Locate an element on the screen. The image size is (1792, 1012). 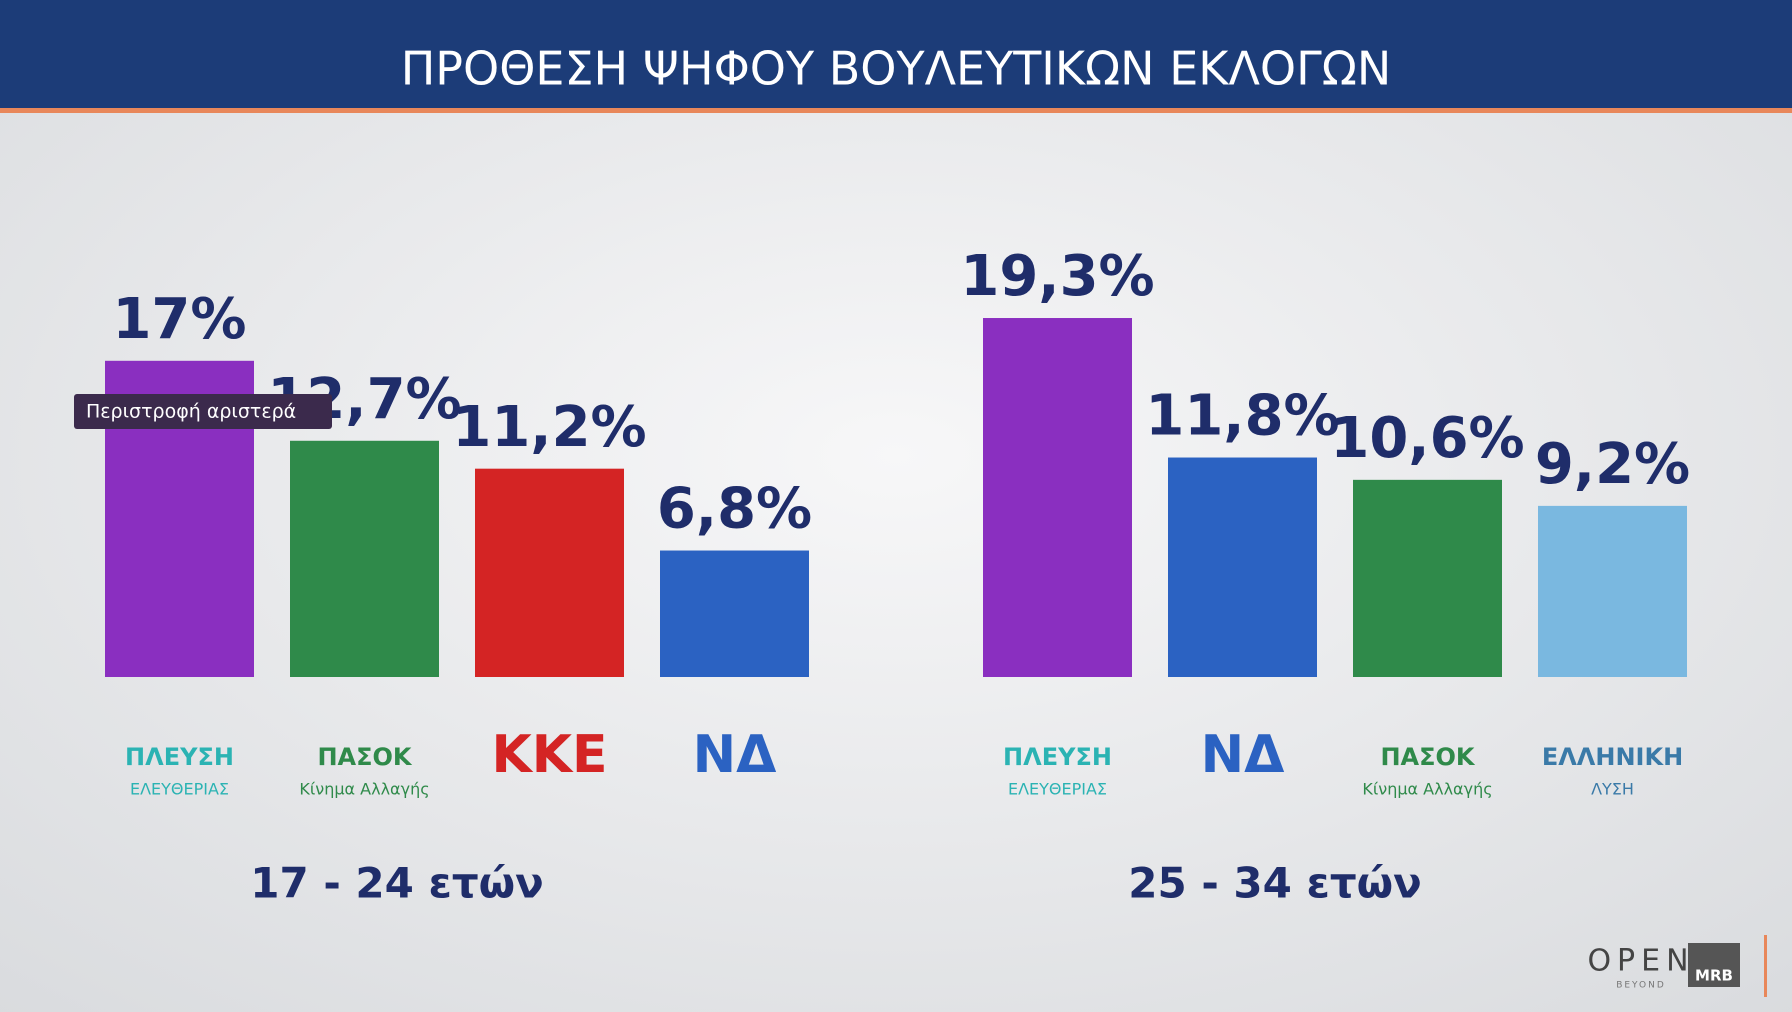
channel-tagline: BEYOND is located at coordinates (1641, 986).